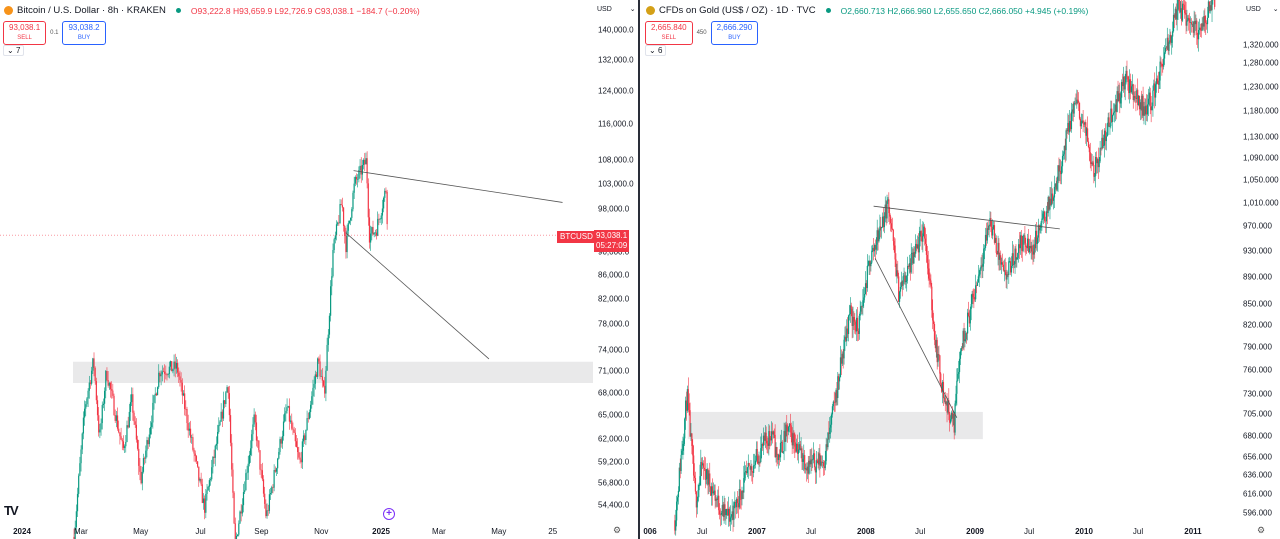 The height and width of the screenshot is (539, 1280). Describe the element at coordinates (632, 9) in the screenshot. I see `chevron-down-icon: ⌄` at that location.